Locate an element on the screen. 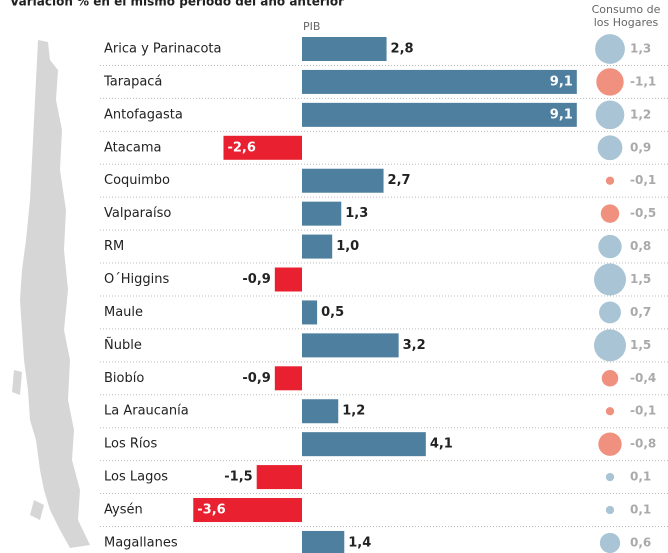 The height and width of the screenshot is (553, 668). category-label: Valparaíso is located at coordinates (137, 213).